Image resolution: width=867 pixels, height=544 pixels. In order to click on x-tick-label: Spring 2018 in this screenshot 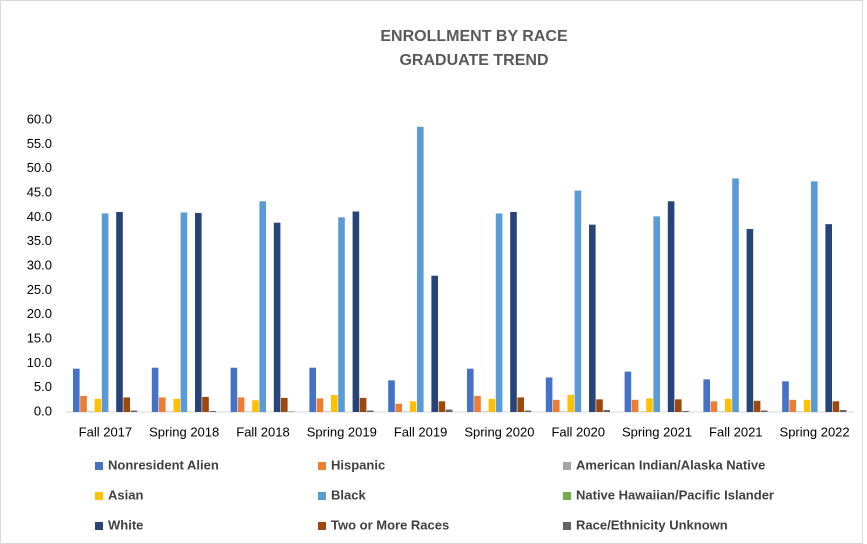, I will do `click(184, 431)`.